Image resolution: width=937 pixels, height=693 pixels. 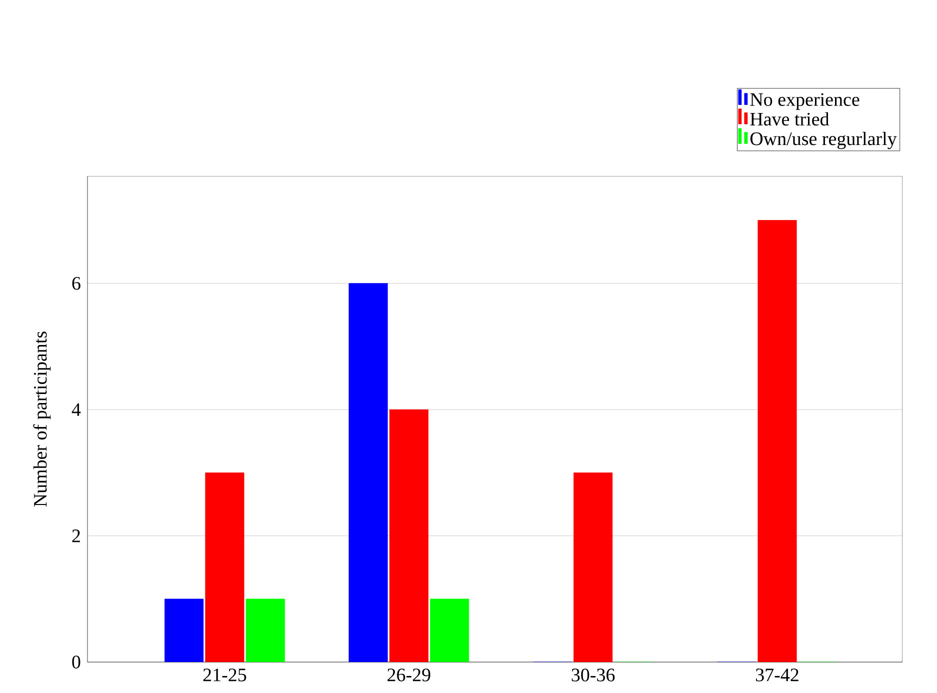 What do you see at coordinates (76, 409) in the screenshot?
I see `y-tick-label: 4` at bounding box center [76, 409].